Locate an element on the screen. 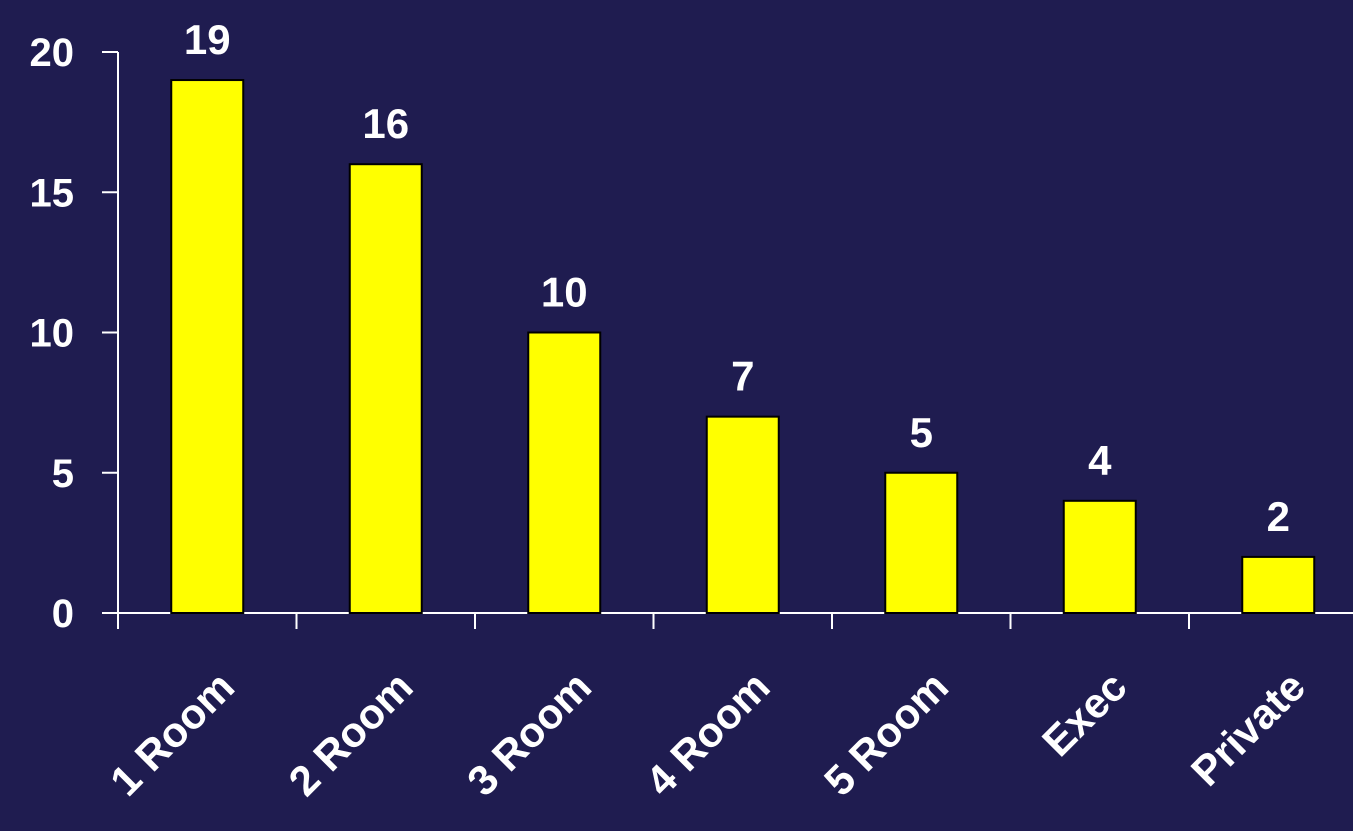 This screenshot has width=1353, height=831. y-axis: 0 5 10 15 20 is located at coordinates (74, 333).